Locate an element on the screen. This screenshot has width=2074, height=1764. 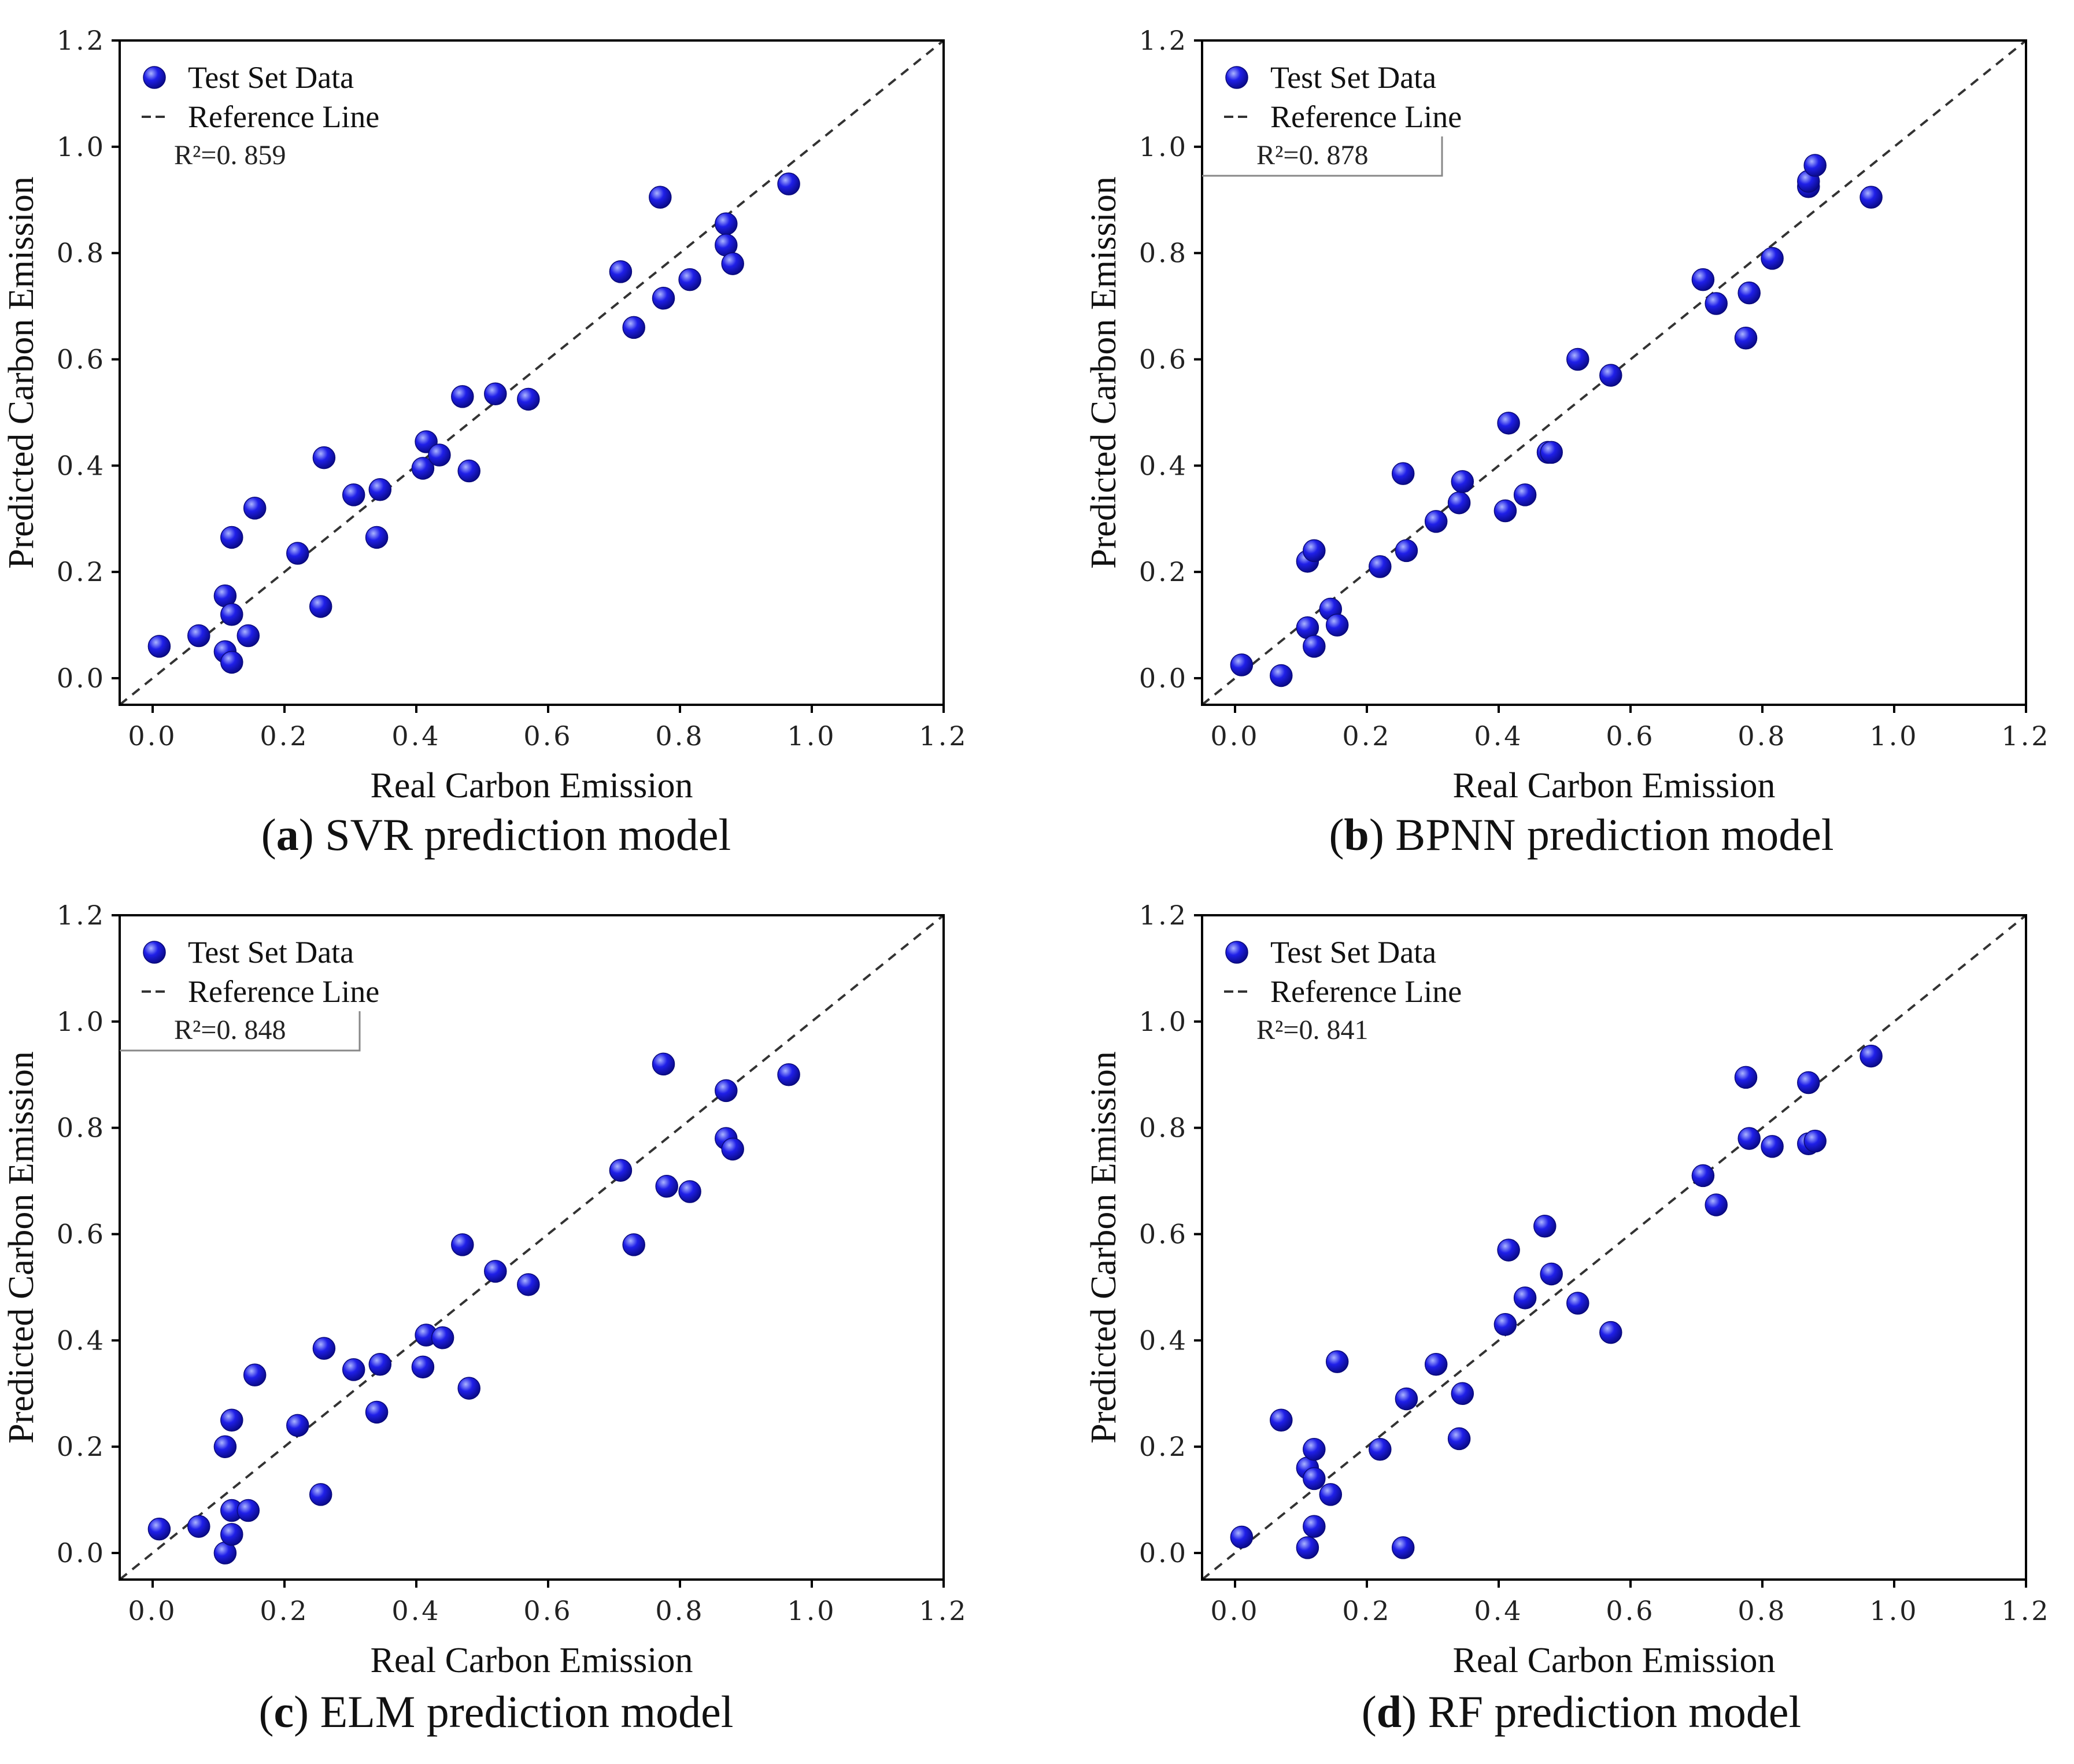
panel-caption: (c) ELM prediction model is located at coordinates (496, 1712).